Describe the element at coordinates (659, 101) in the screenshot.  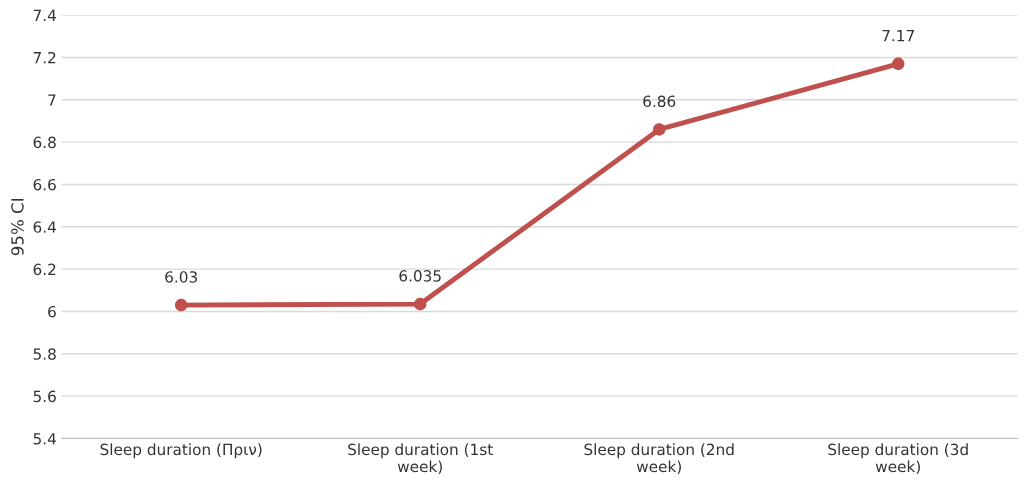
I see `data-label: 6.86` at that location.